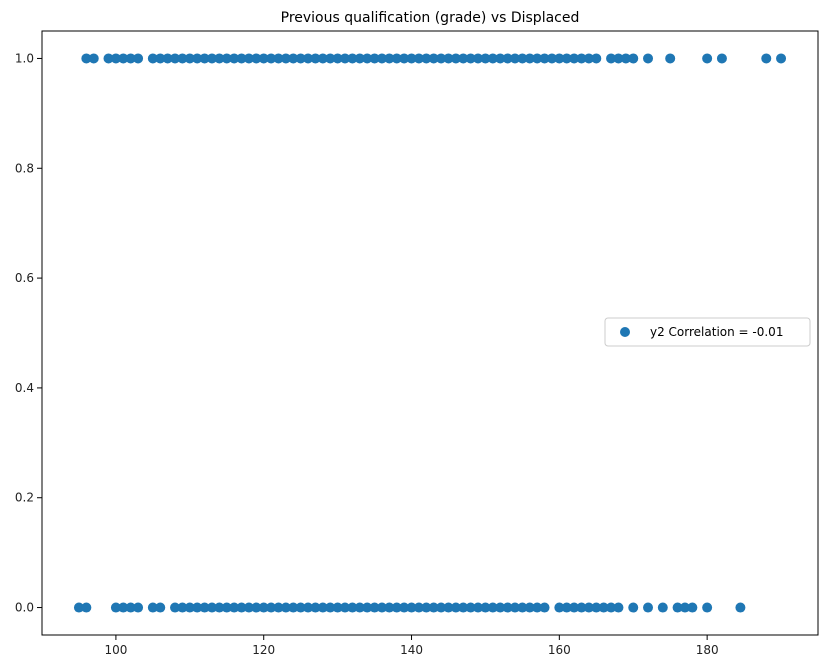 Image resolution: width=826 pixels, height=668 pixels. Describe the element at coordinates (707, 332) in the screenshot. I see `legend-box` at that location.